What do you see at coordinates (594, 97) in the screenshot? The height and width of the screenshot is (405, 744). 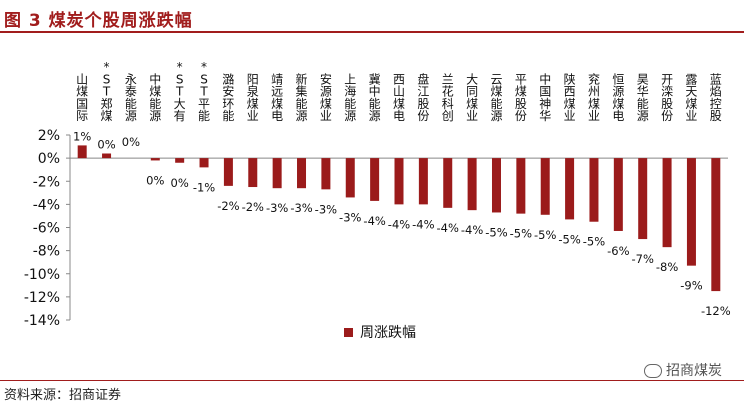 I see `category-label: 兖州煤业` at bounding box center [594, 97].